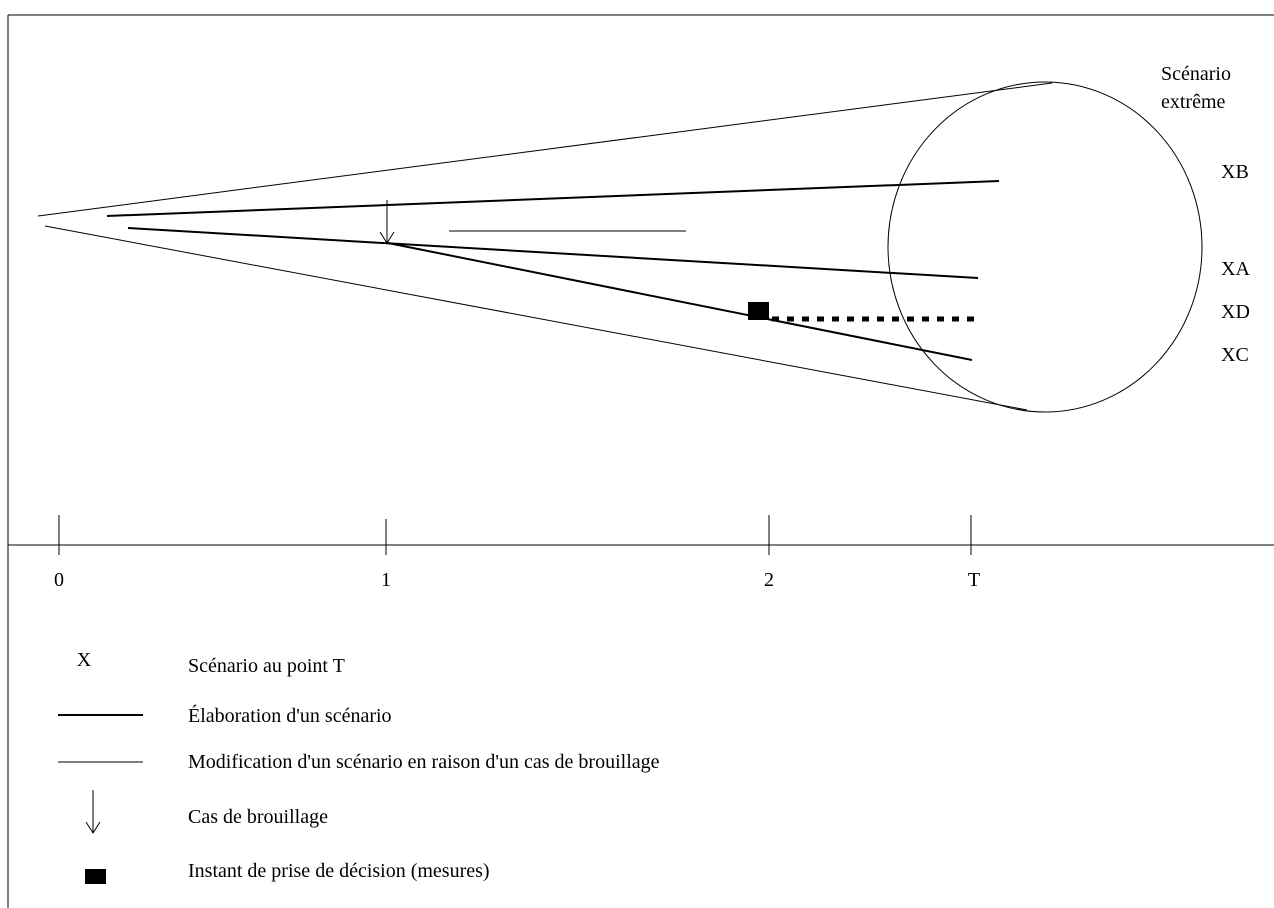  What do you see at coordinates (1235, 312) in the screenshot?
I see `label-xd: XD` at bounding box center [1235, 312].